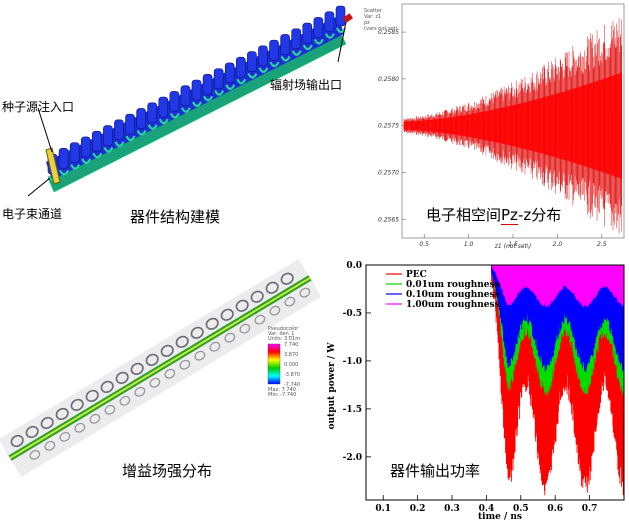  I want to click on gain-legend-footer: Min: -7.740, so click(282, 395).